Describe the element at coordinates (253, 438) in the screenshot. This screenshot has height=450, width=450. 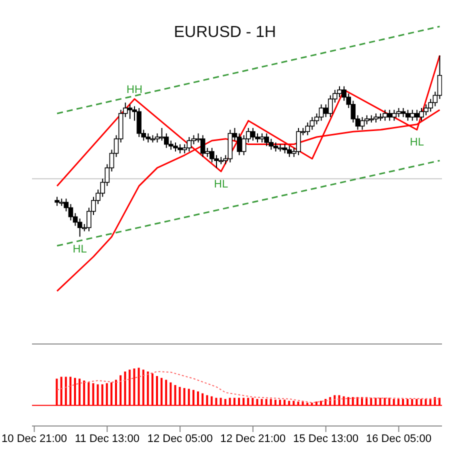
I see `x-tick-label: 12 Dec 21:00` at that location.